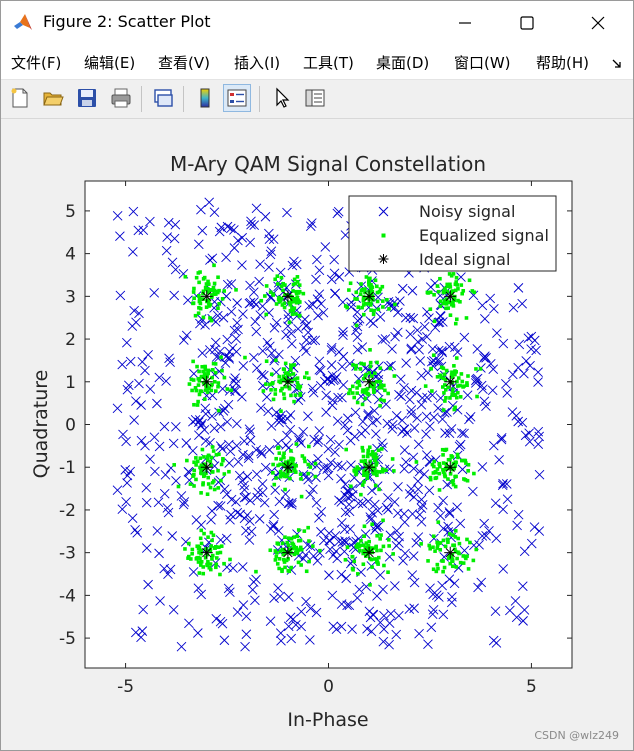  What do you see at coordinates (205, 98) in the screenshot?
I see `colorbar-button` at bounding box center [205, 98].